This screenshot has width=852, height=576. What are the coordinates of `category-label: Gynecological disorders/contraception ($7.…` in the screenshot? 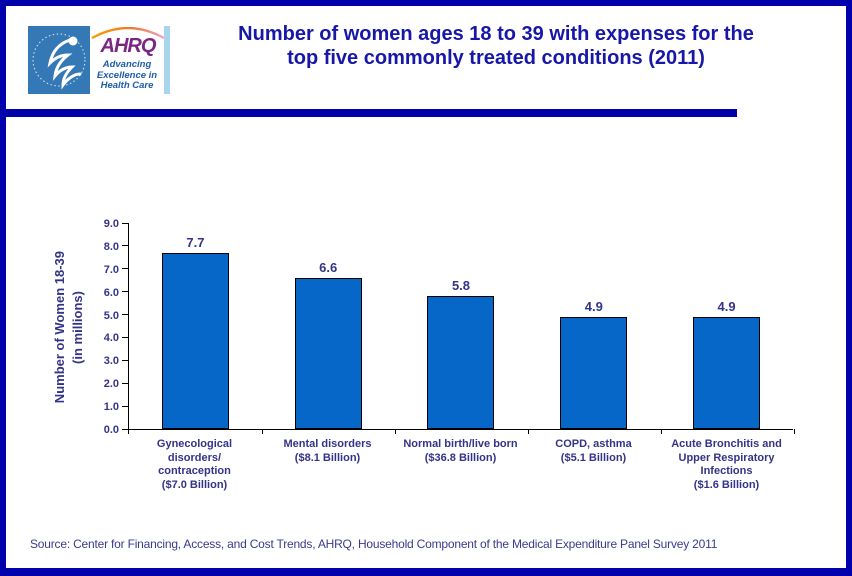 It's located at (194, 465).